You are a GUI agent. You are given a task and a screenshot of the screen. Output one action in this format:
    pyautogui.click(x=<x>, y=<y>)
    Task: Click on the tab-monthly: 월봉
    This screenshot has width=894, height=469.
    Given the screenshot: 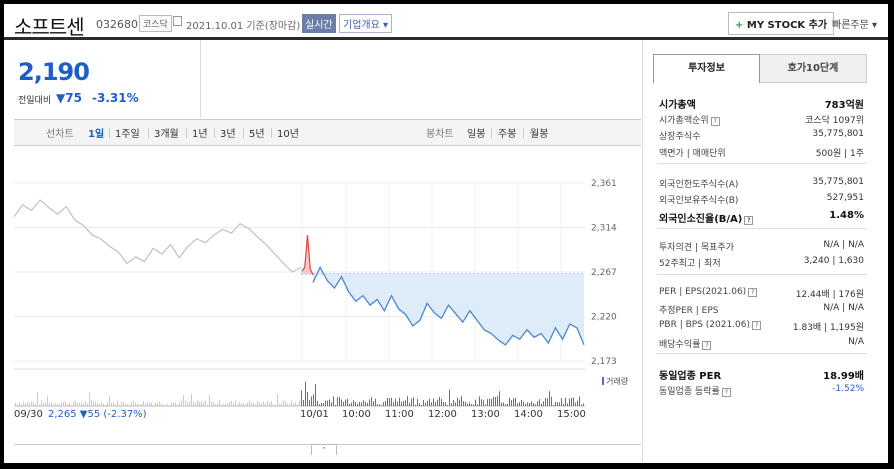 What is the action you would take?
    pyautogui.click(x=539, y=134)
    